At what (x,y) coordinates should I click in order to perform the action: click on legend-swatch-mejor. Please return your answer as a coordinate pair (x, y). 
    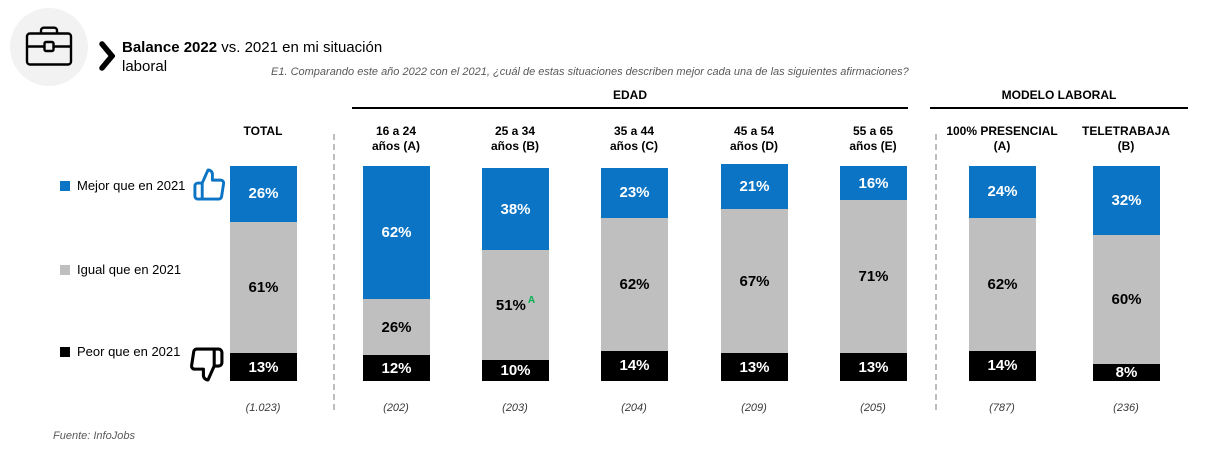
    Looking at the image, I should click on (65, 185).